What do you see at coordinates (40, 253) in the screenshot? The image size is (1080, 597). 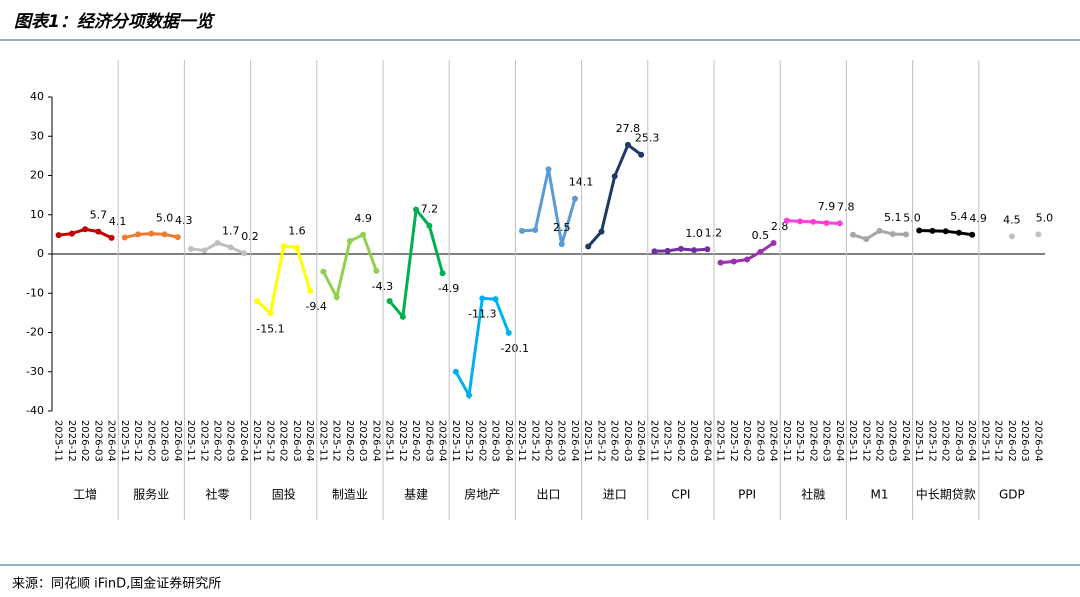 I see `y-tick-label: 0` at bounding box center [40, 253].